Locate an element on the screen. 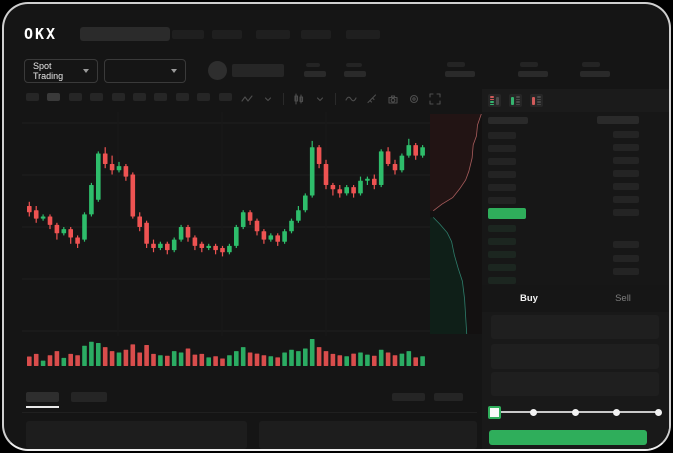 The image size is (673, 453). candle-style-icon is located at coordinates (299, 99).